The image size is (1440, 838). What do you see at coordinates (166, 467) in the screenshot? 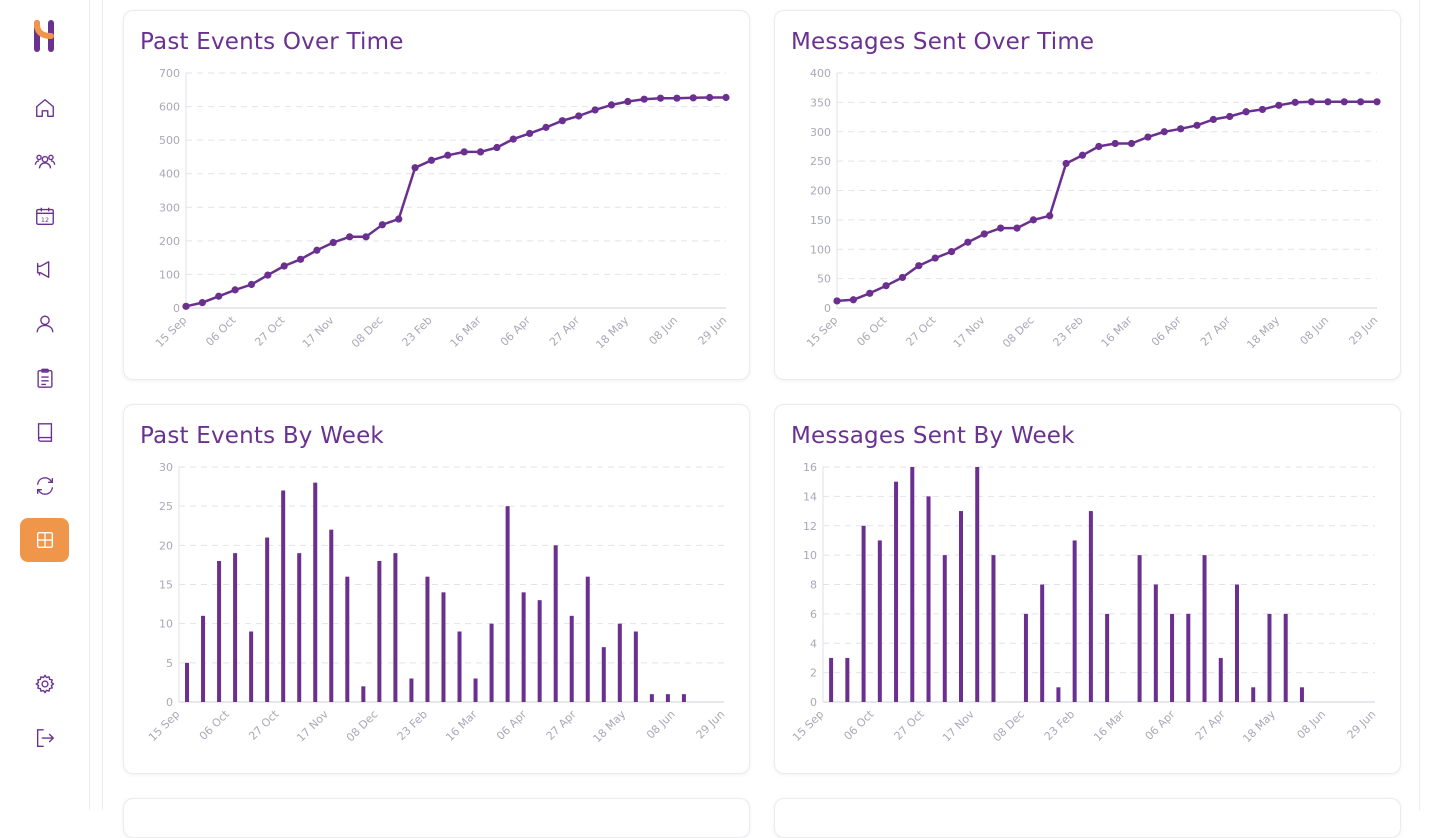
I see `y-tick-label: 30` at bounding box center [166, 467].